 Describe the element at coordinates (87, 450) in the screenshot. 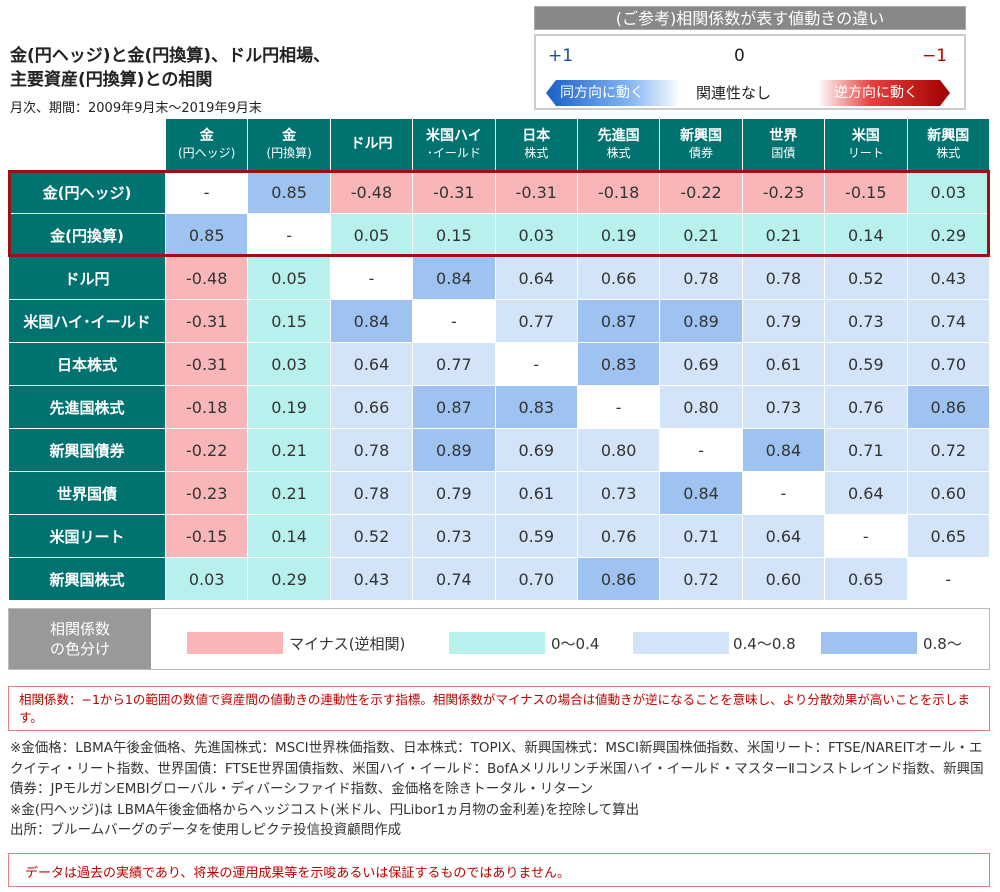

I see `row-header: 新興国債券` at that location.